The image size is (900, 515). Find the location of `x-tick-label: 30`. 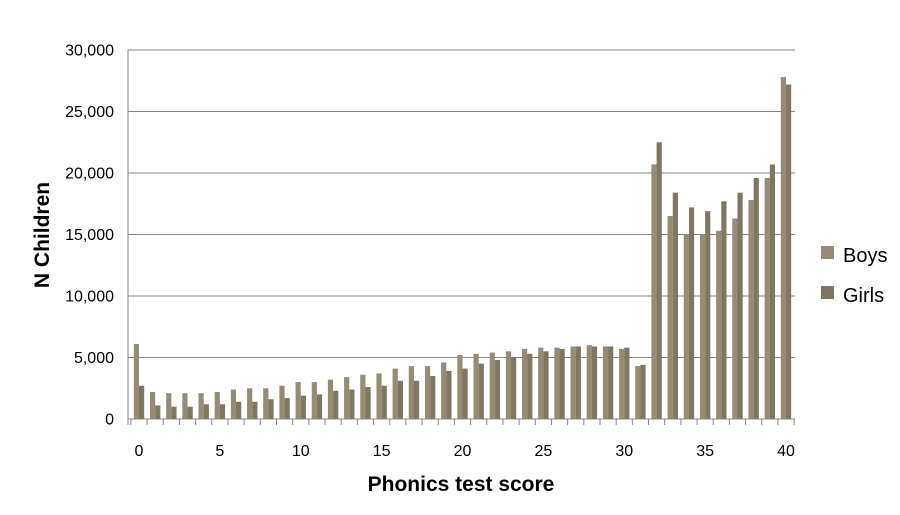

x-tick-label: 30 is located at coordinates (624, 451).